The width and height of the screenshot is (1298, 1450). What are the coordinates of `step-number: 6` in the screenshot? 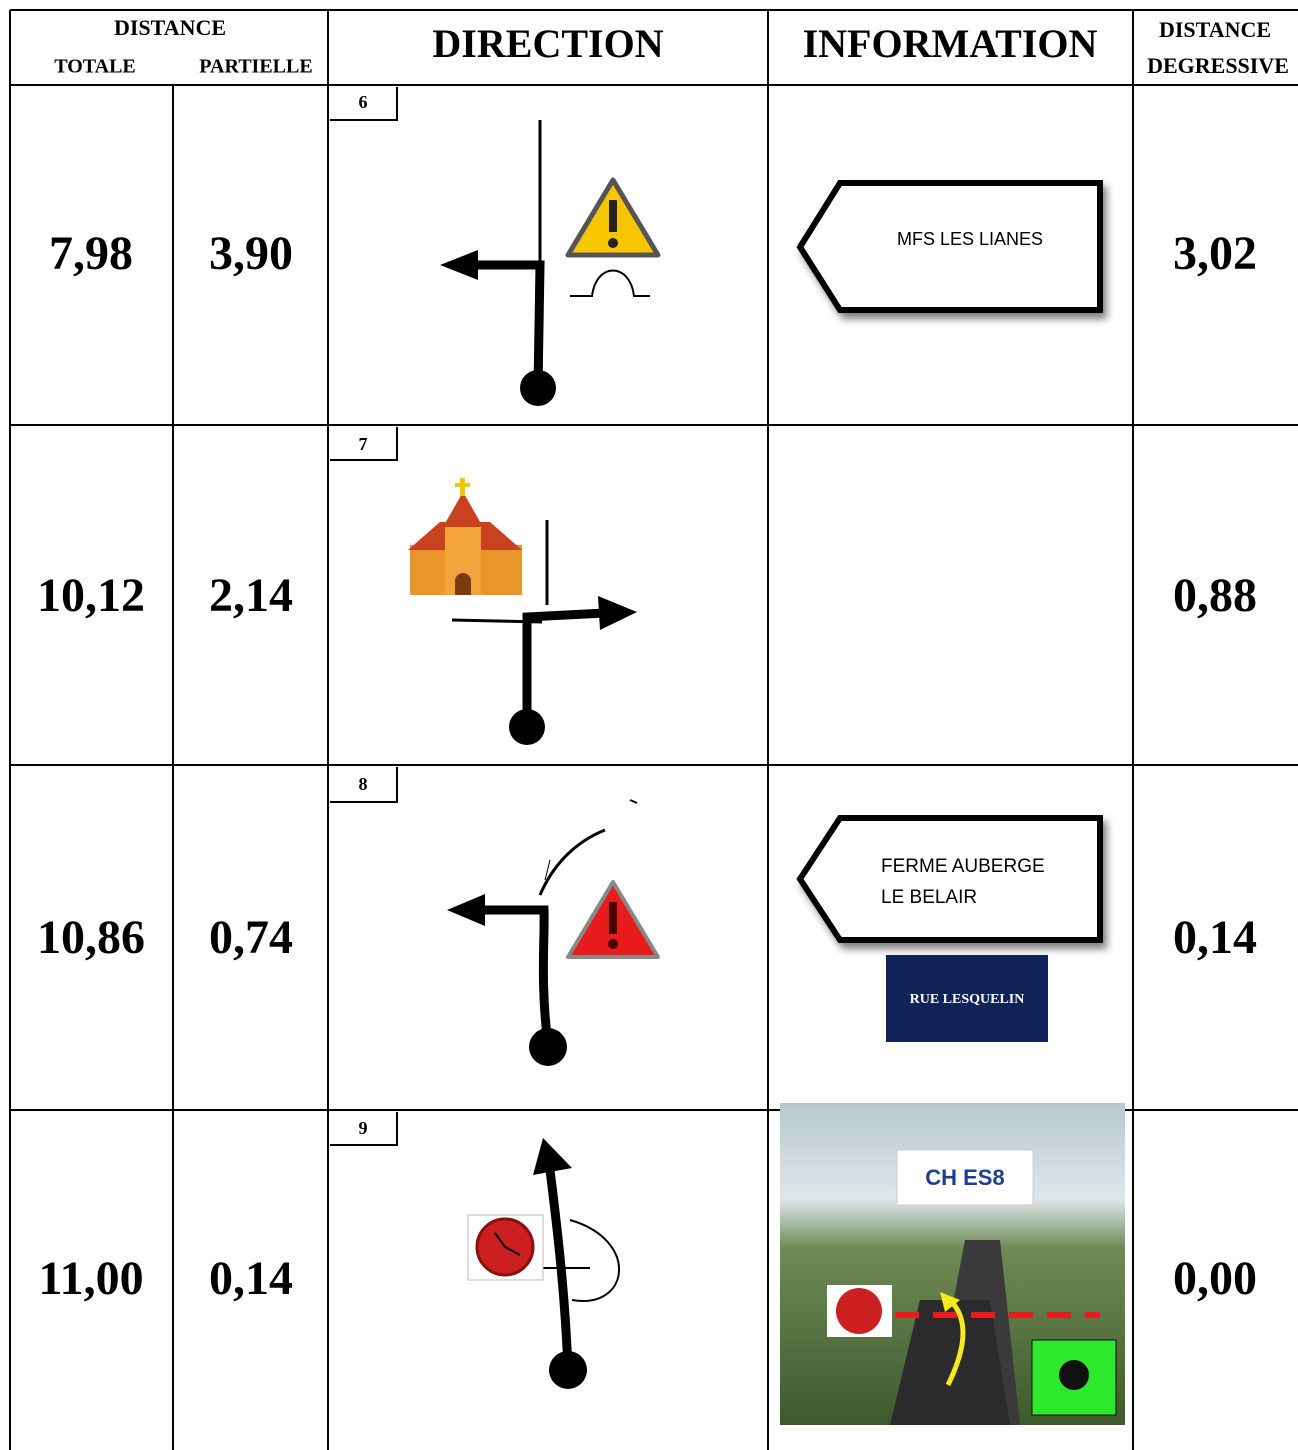 It's located at (363, 102).